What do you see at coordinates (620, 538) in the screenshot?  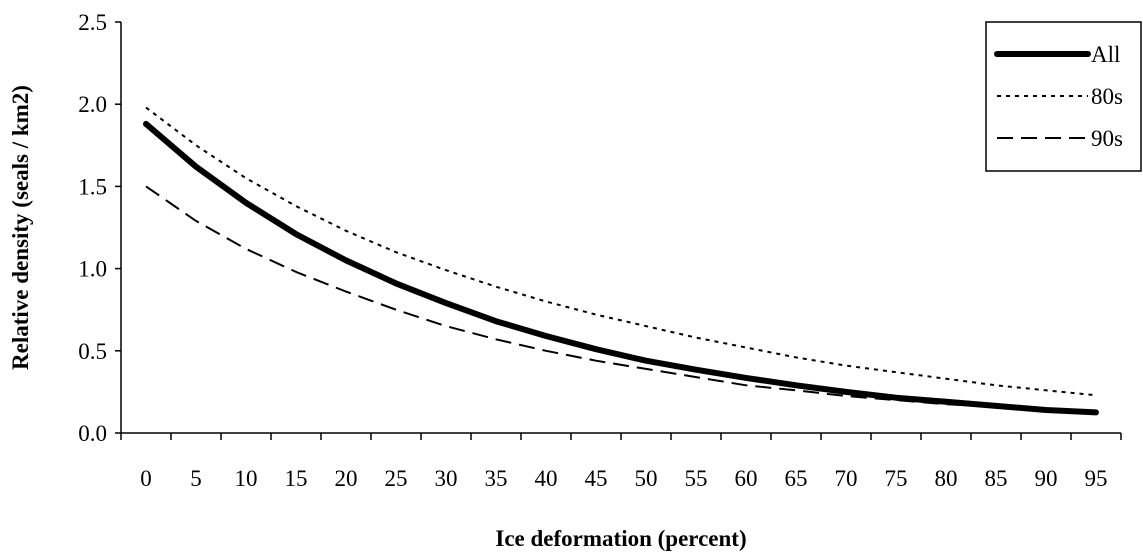 I see `x-axis-title: Ice deformation (percent)` at bounding box center [620, 538].